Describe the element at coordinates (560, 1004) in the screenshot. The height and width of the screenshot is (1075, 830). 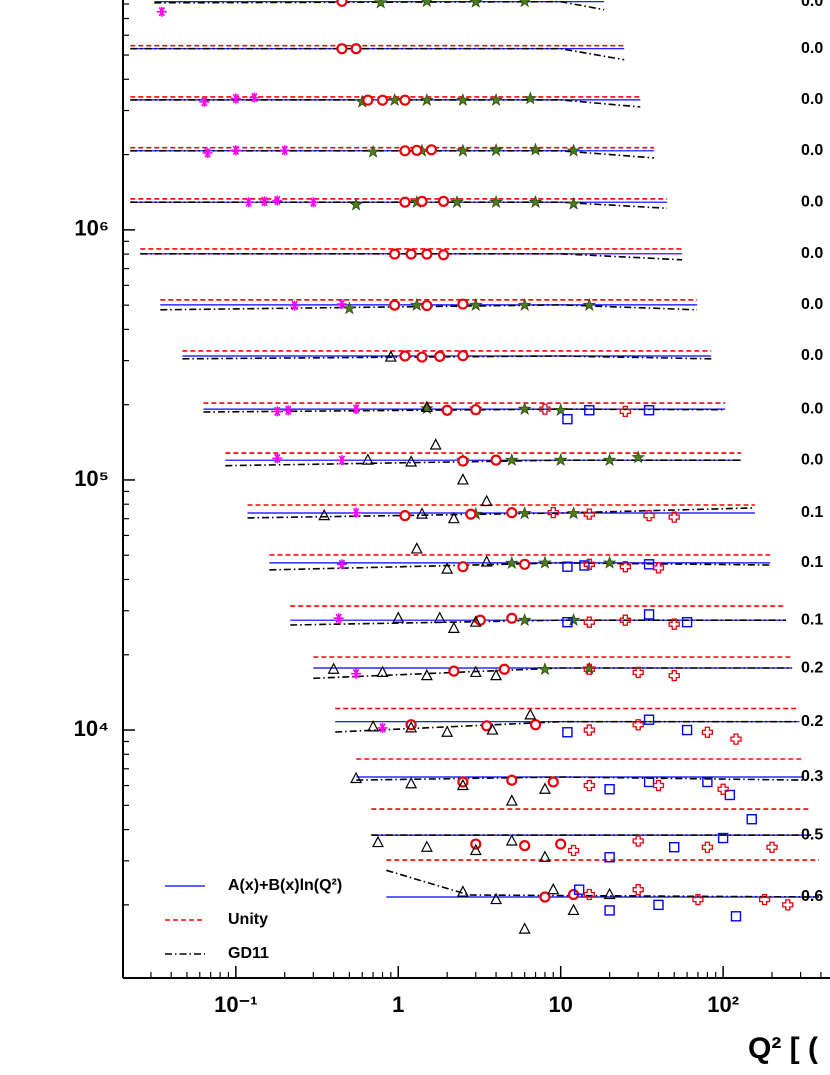
I see `x-tick-label: 10` at that location.